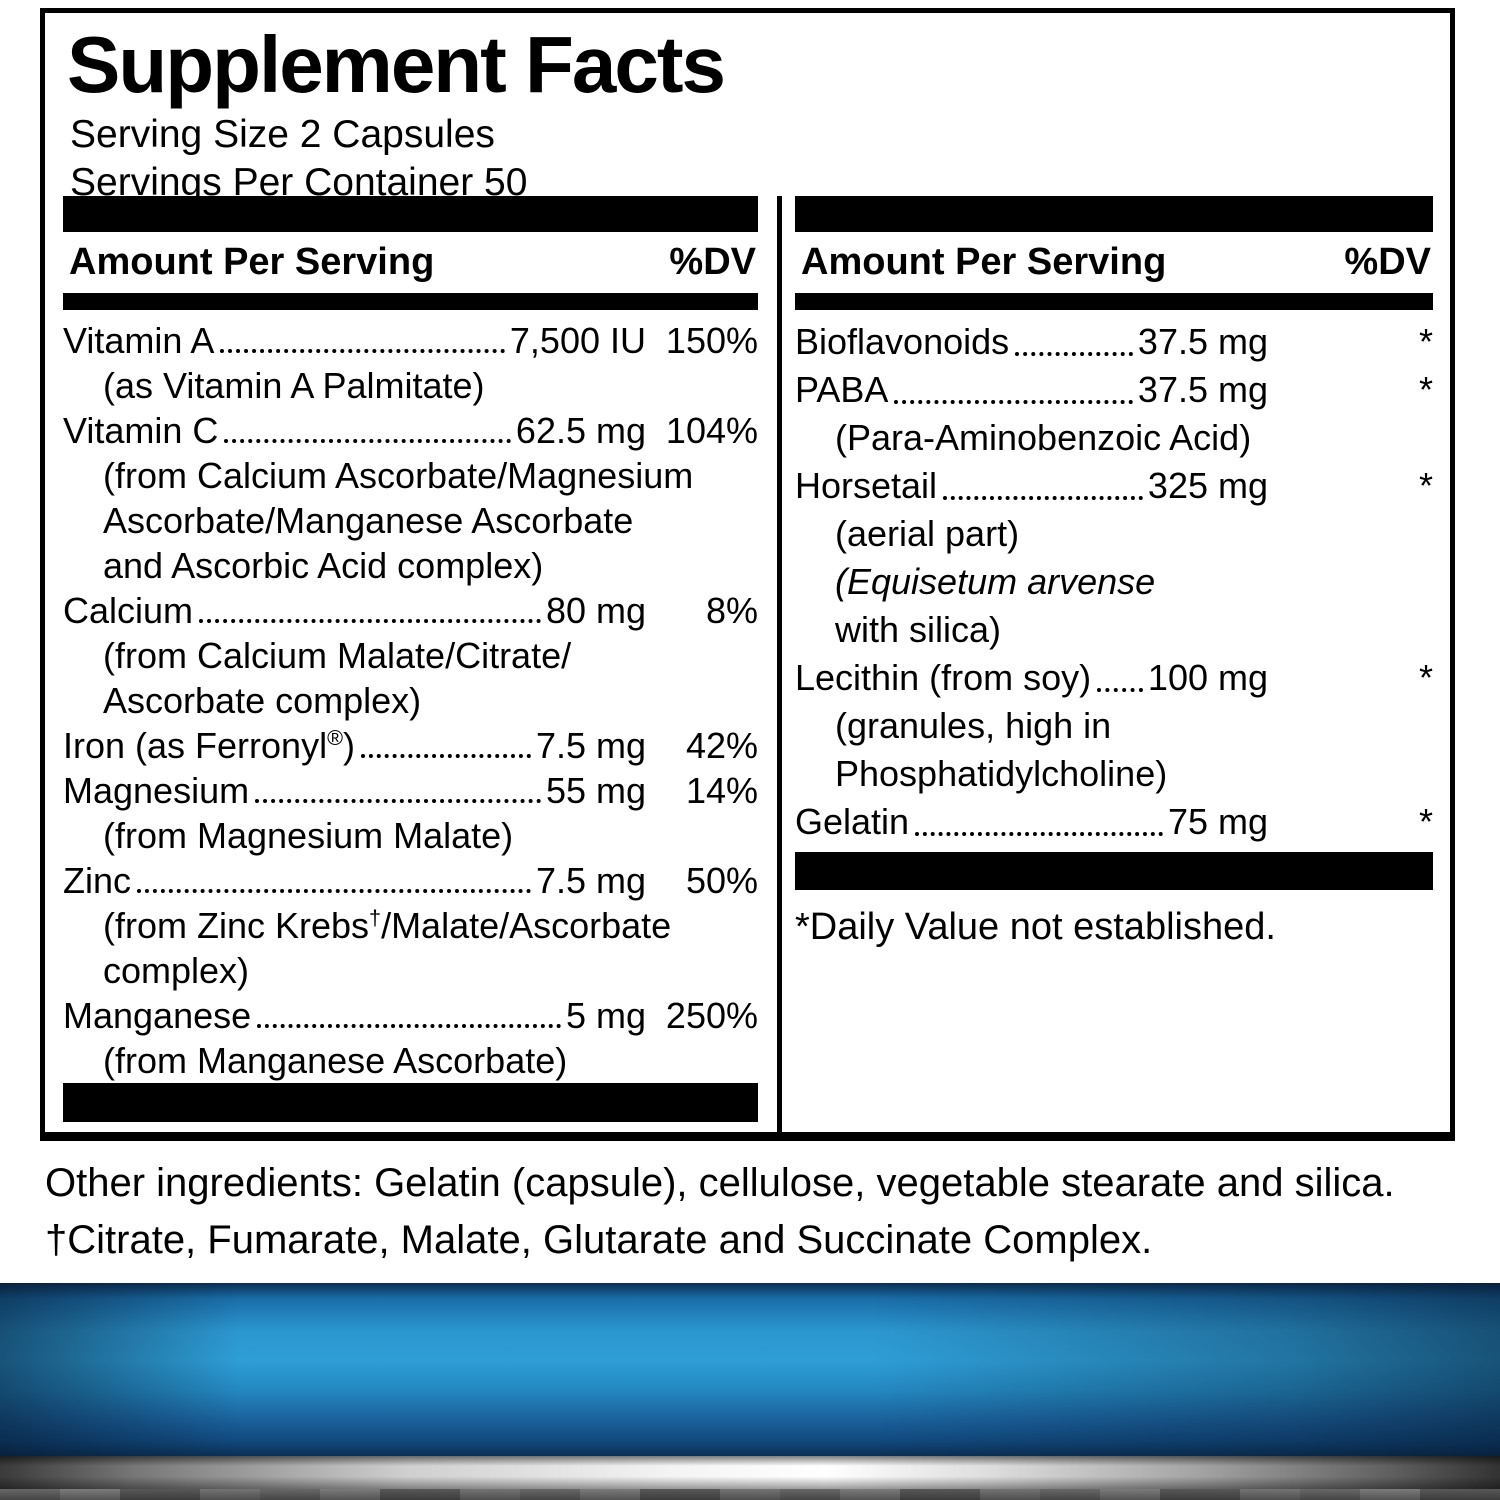  Describe the element at coordinates (335, 737) in the screenshot. I see `superscript-mark: ®` at that location.